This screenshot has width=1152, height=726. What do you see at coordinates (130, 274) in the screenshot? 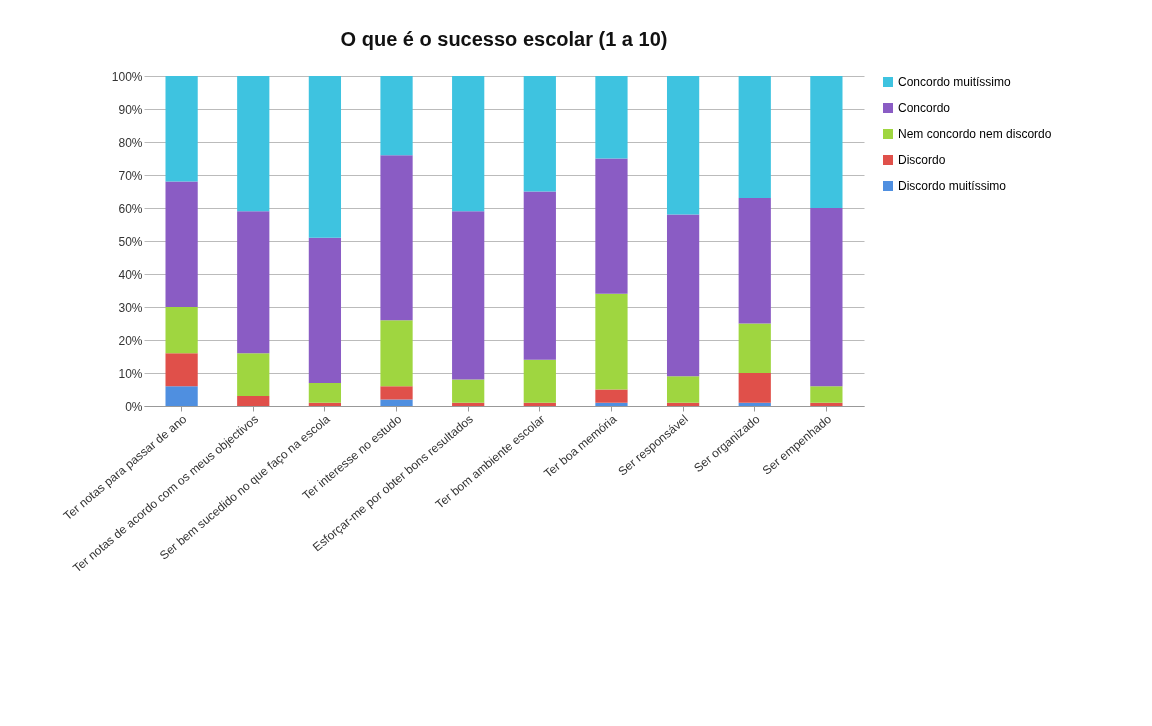
I see `y-tick-label: 40%` at bounding box center [130, 274].